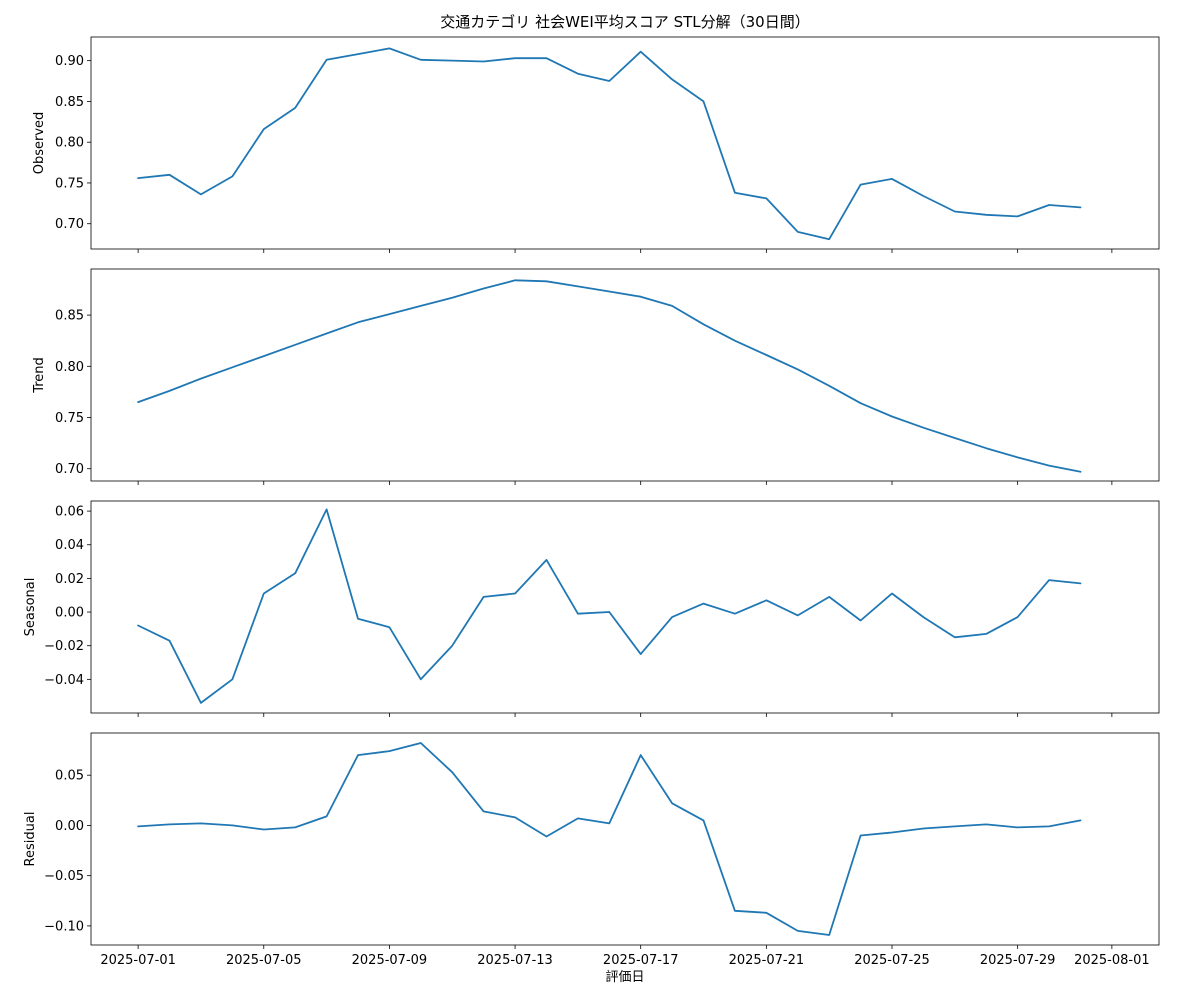  Describe the element at coordinates (30, 607) in the screenshot. I see `y-axis-label-seasonal: Seasonal` at that location.